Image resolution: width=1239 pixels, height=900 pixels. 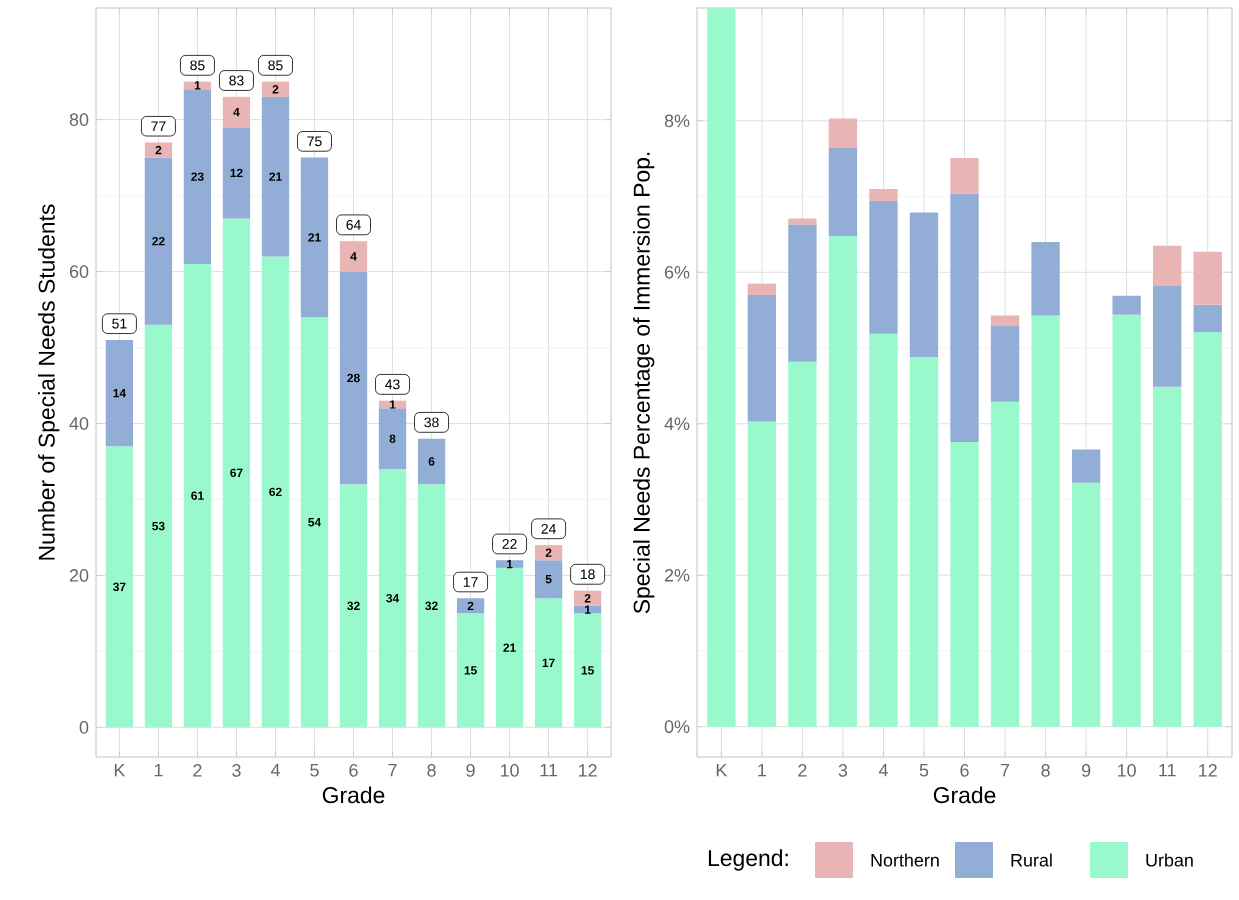 What do you see at coordinates (677, 575) in the screenshot?
I see `y-tick-label: 2%` at bounding box center [677, 575].